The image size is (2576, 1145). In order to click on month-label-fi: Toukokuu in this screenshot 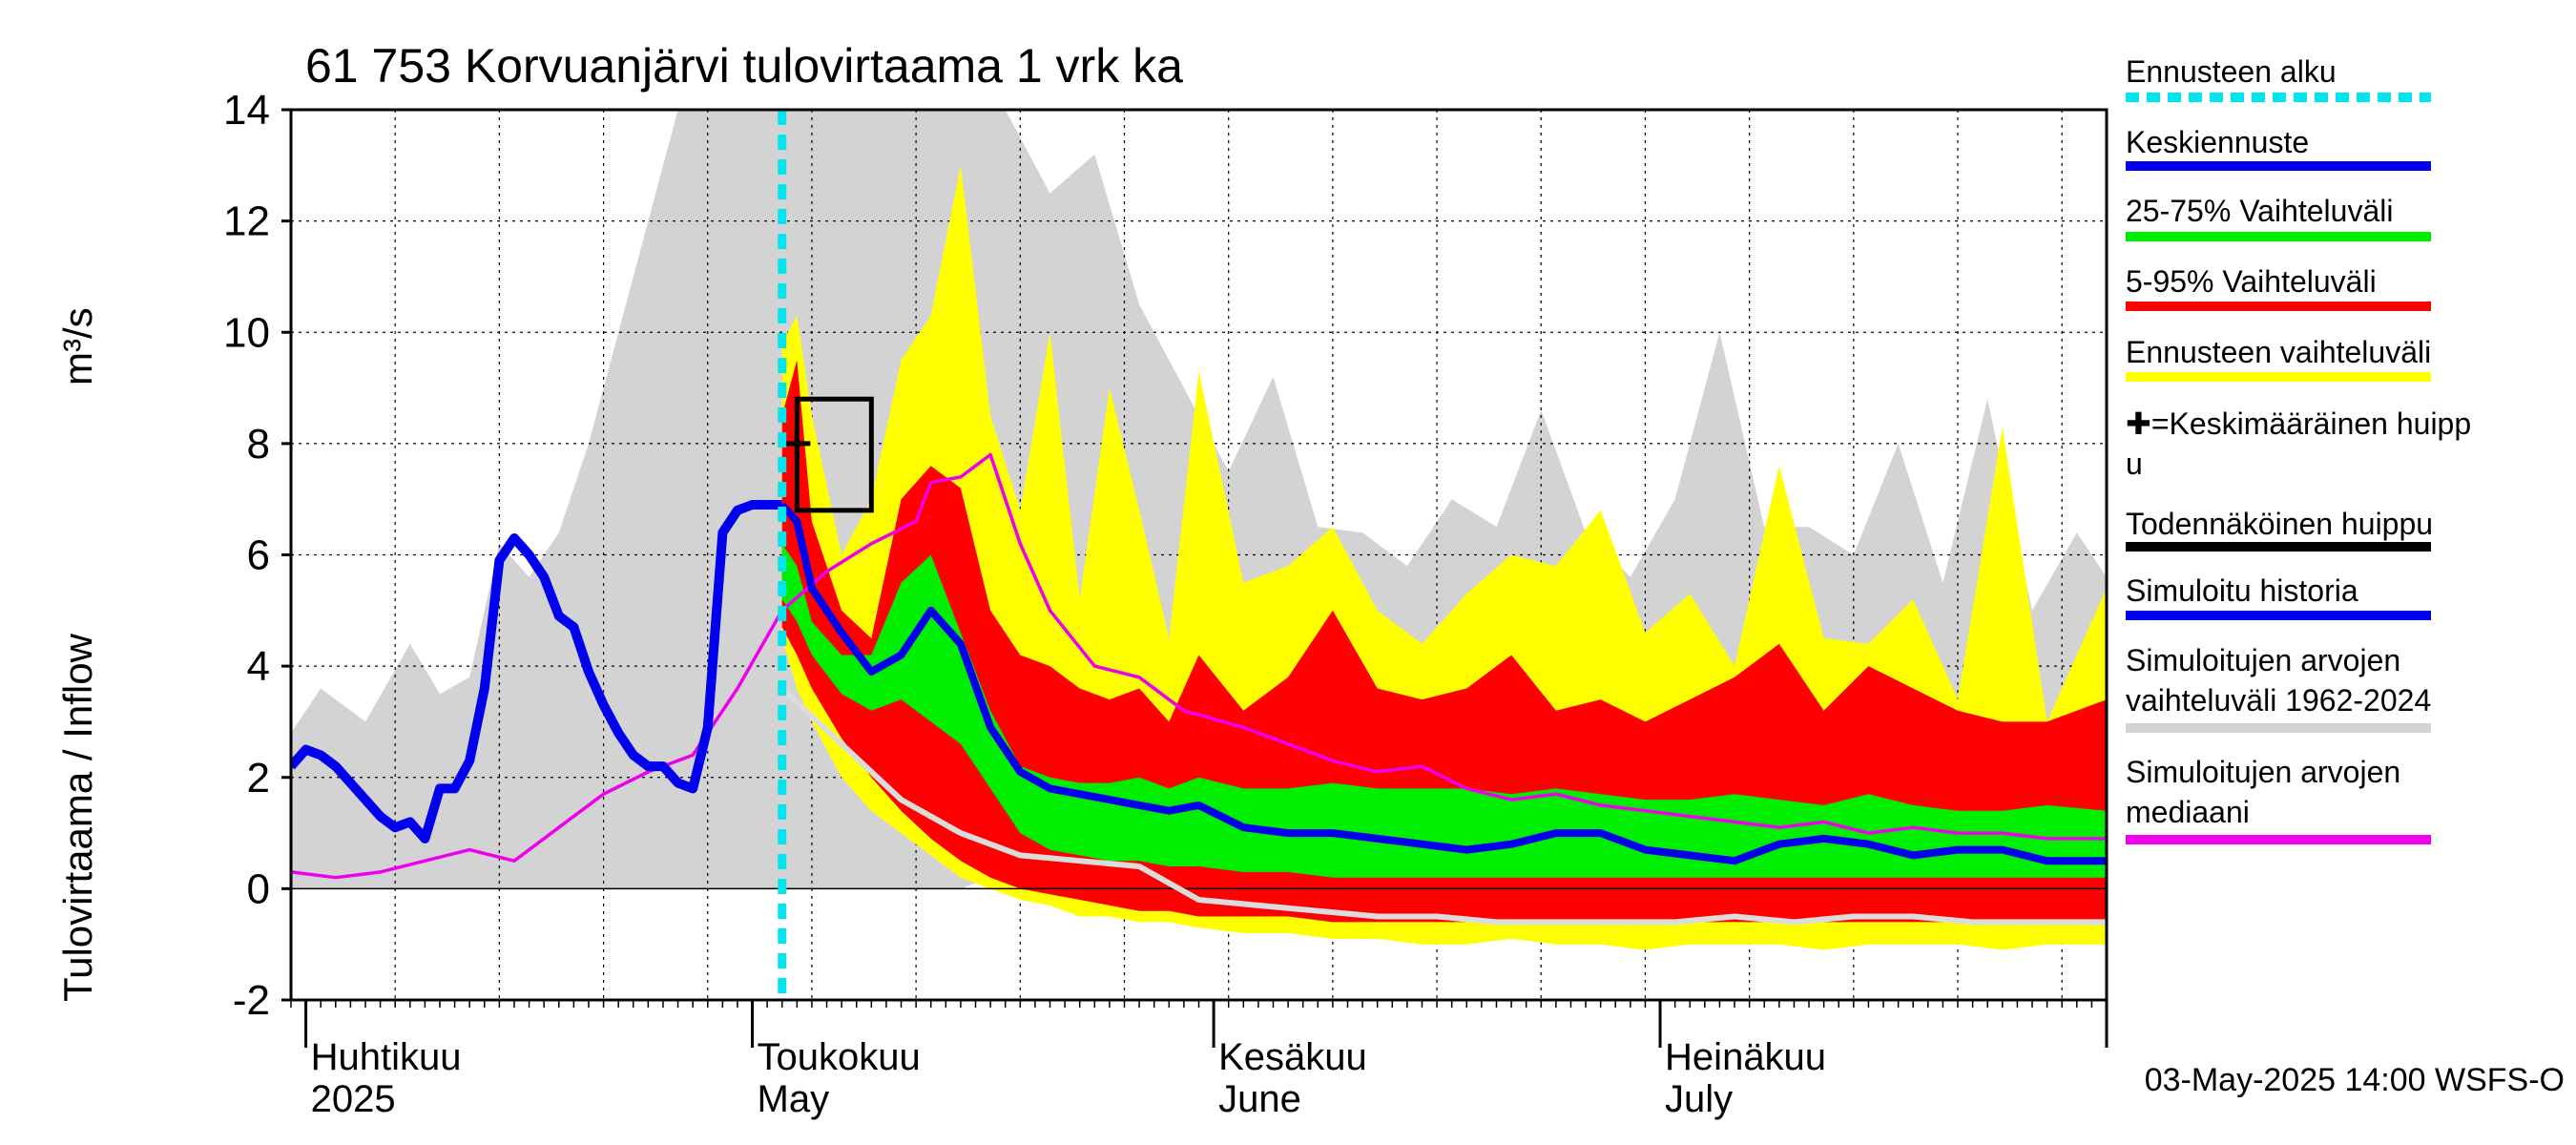, I will do `click(839, 1057)`.